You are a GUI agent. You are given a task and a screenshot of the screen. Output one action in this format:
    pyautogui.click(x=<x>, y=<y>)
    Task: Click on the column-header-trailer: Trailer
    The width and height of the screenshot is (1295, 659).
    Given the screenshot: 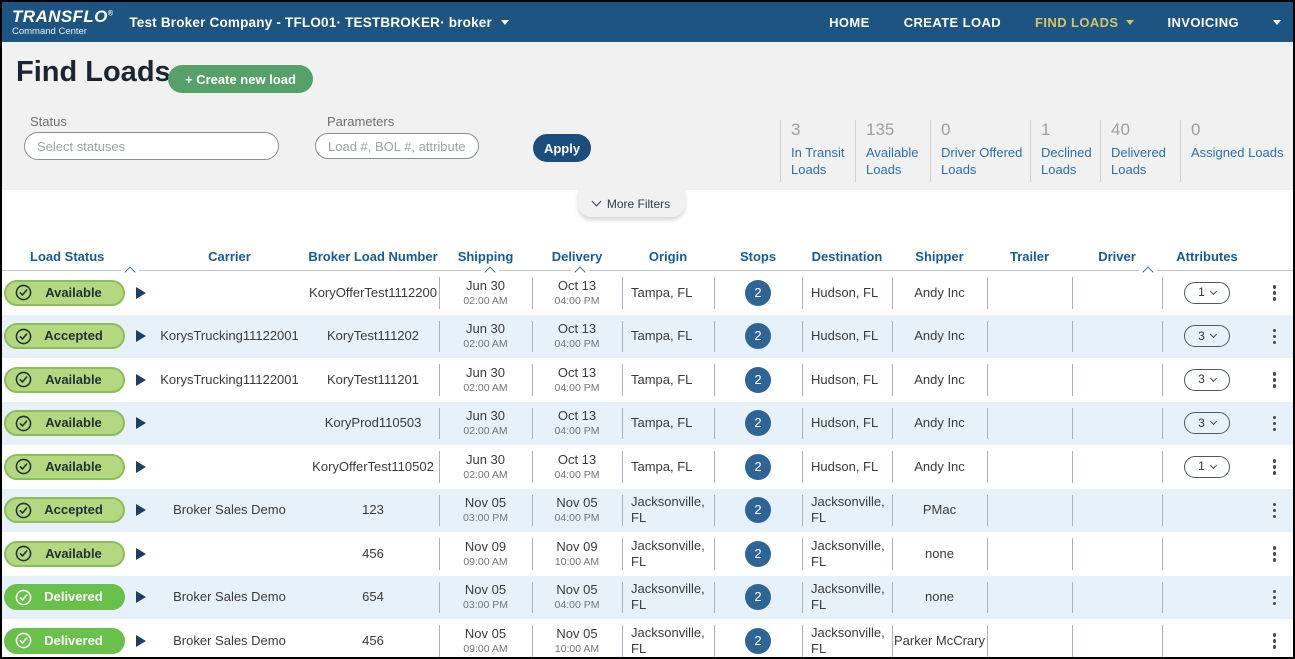 What is the action you would take?
    pyautogui.click(x=1029, y=256)
    